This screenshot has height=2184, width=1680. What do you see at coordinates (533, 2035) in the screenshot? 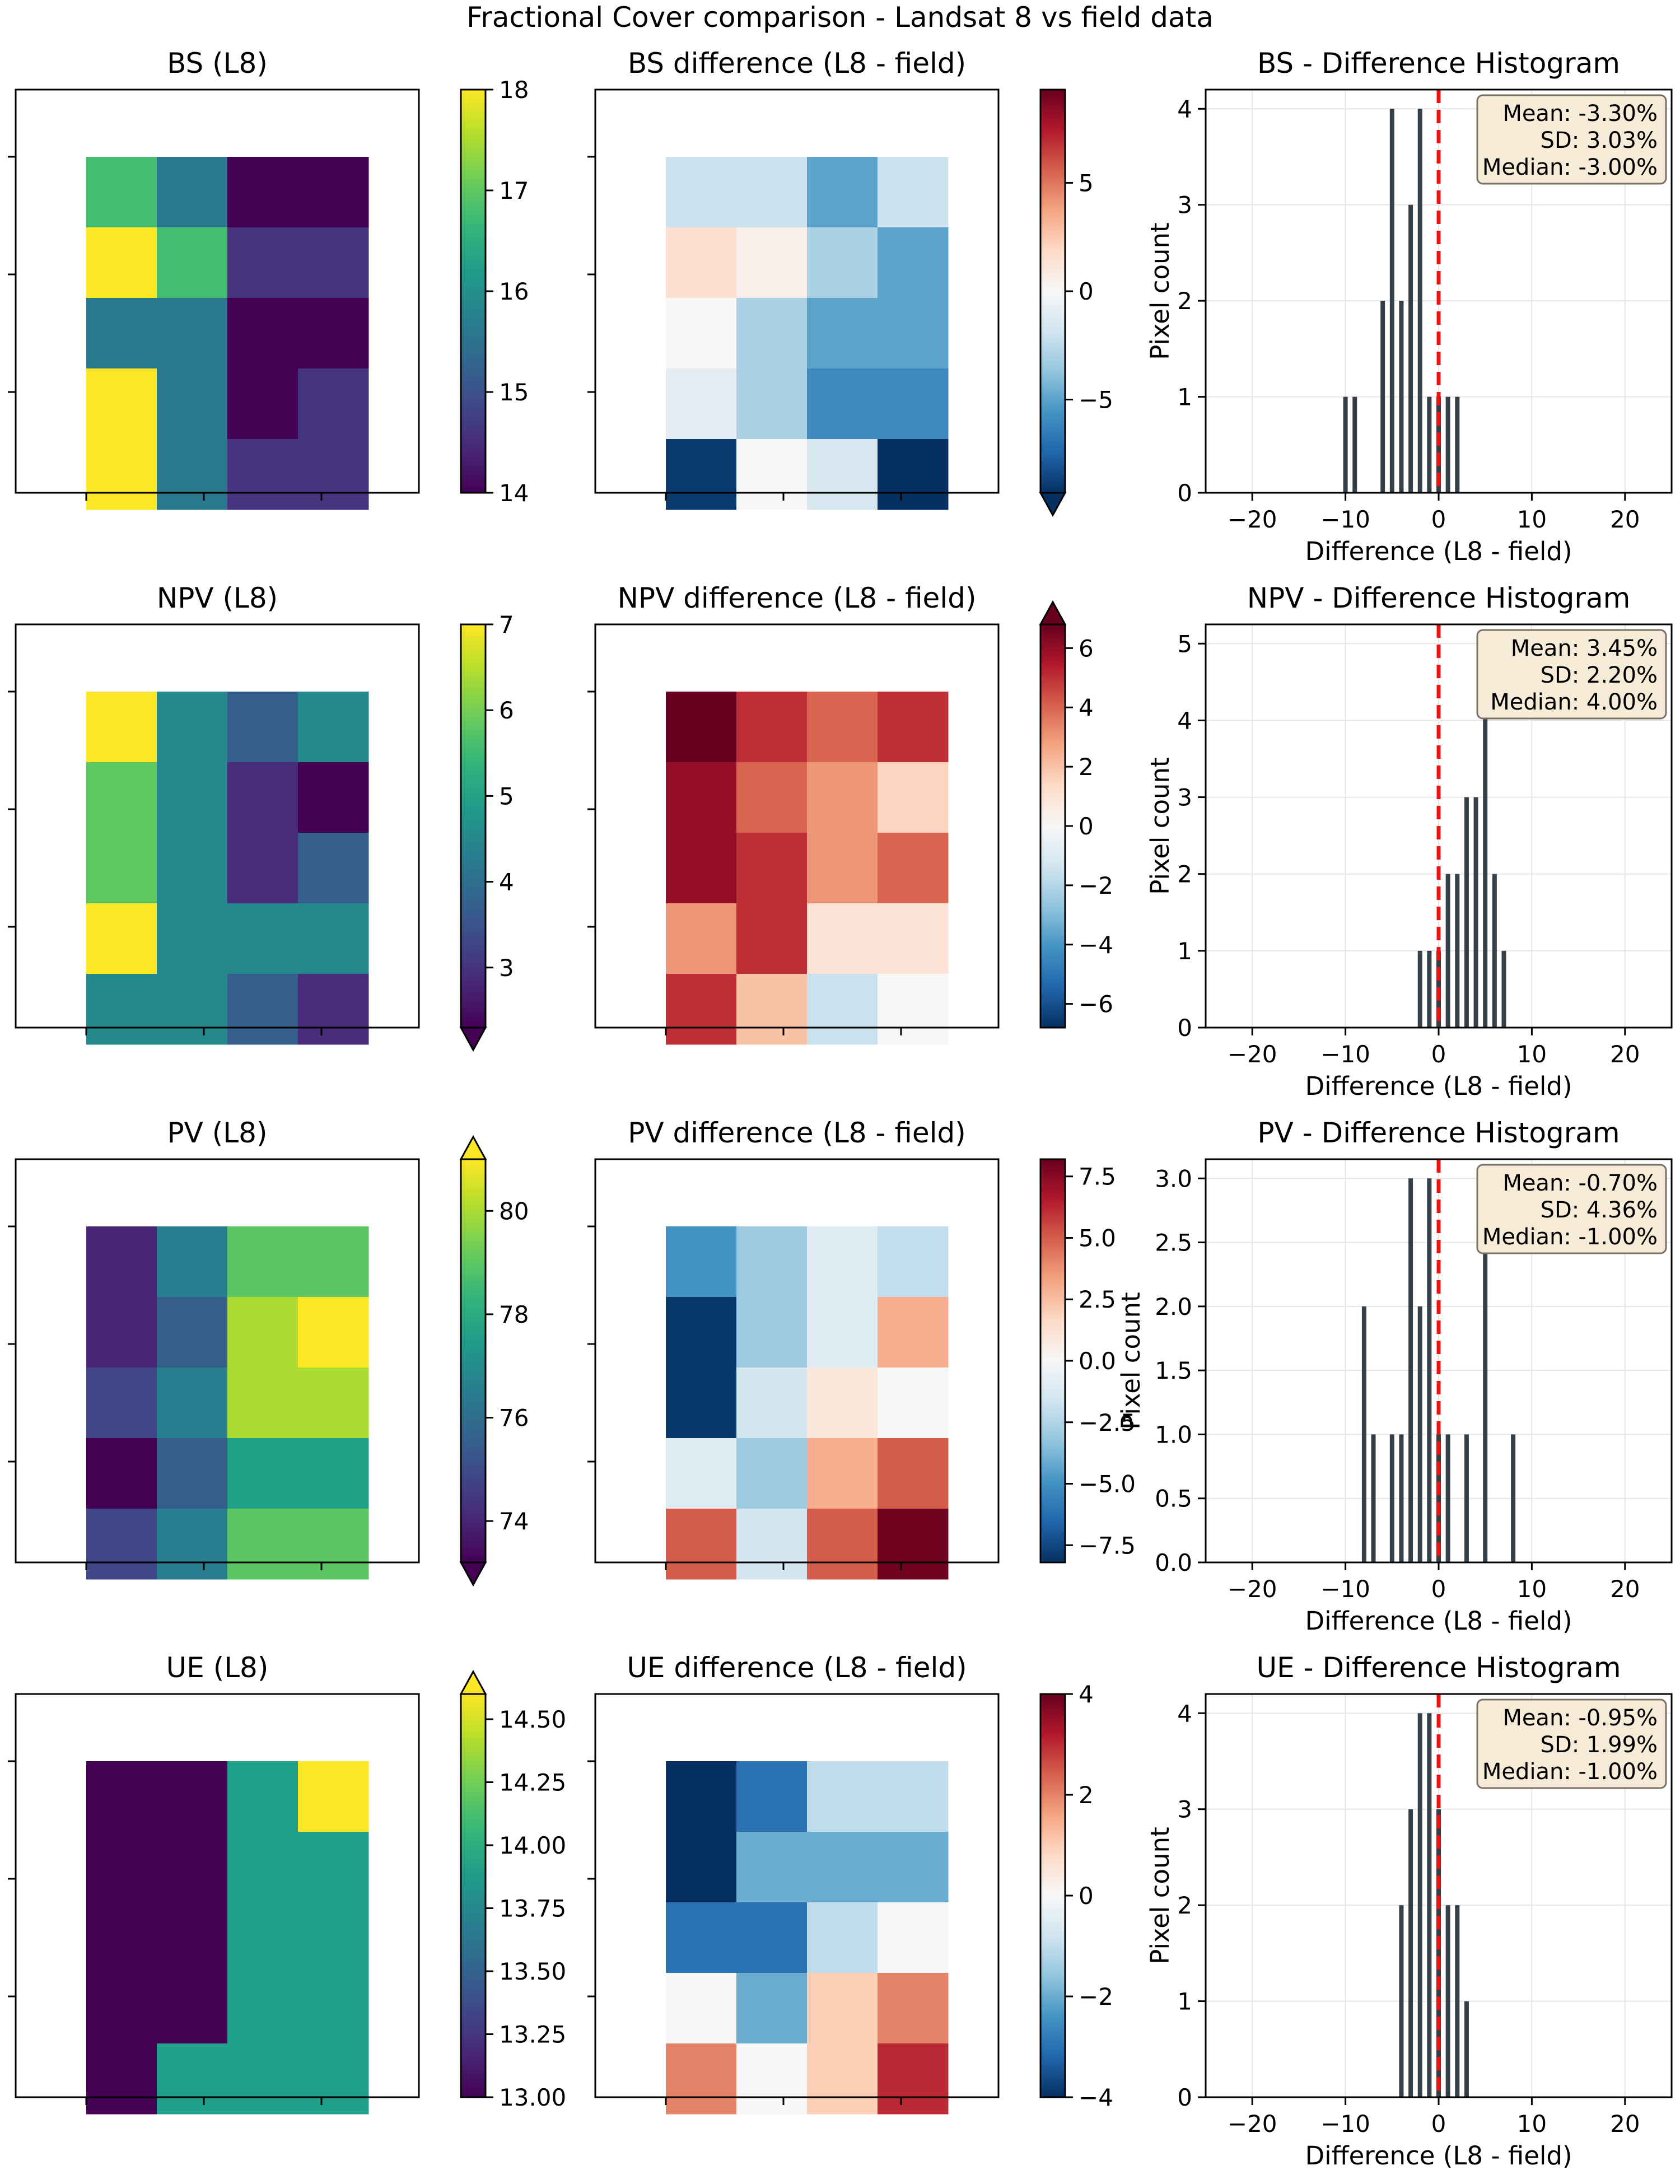
I see `colorbar-tick-label: 13.25` at bounding box center [533, 2035].